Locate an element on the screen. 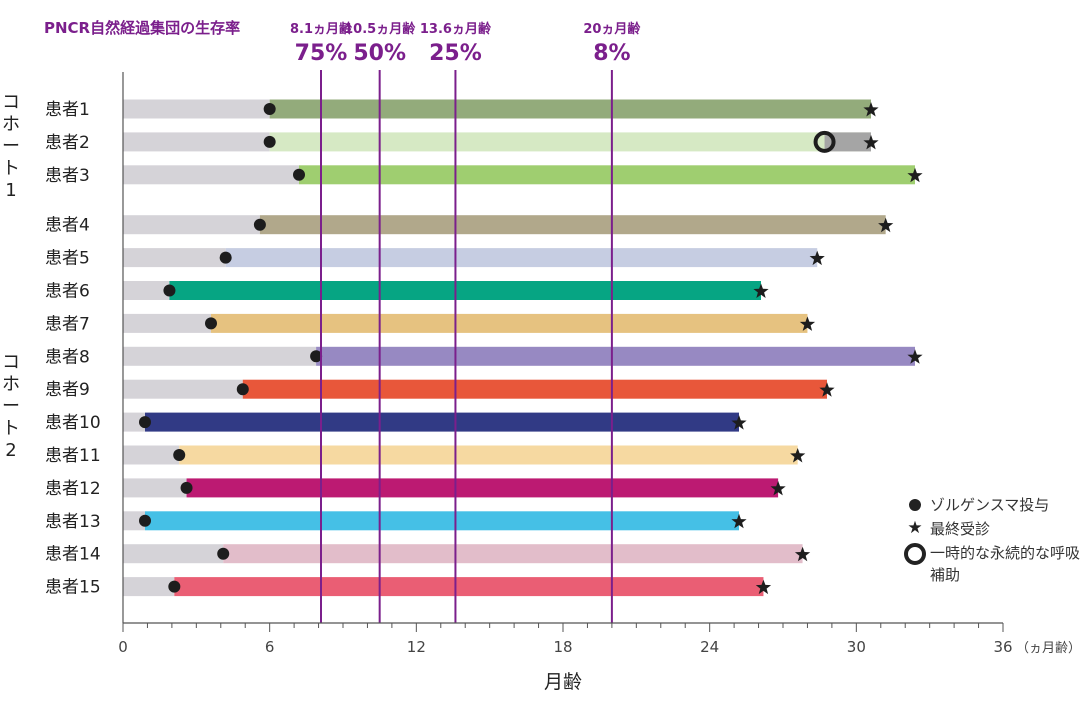 The width and height of the screenshot is (1080, 708). cohort-2-char: ー is located at coordinates (11, 406).